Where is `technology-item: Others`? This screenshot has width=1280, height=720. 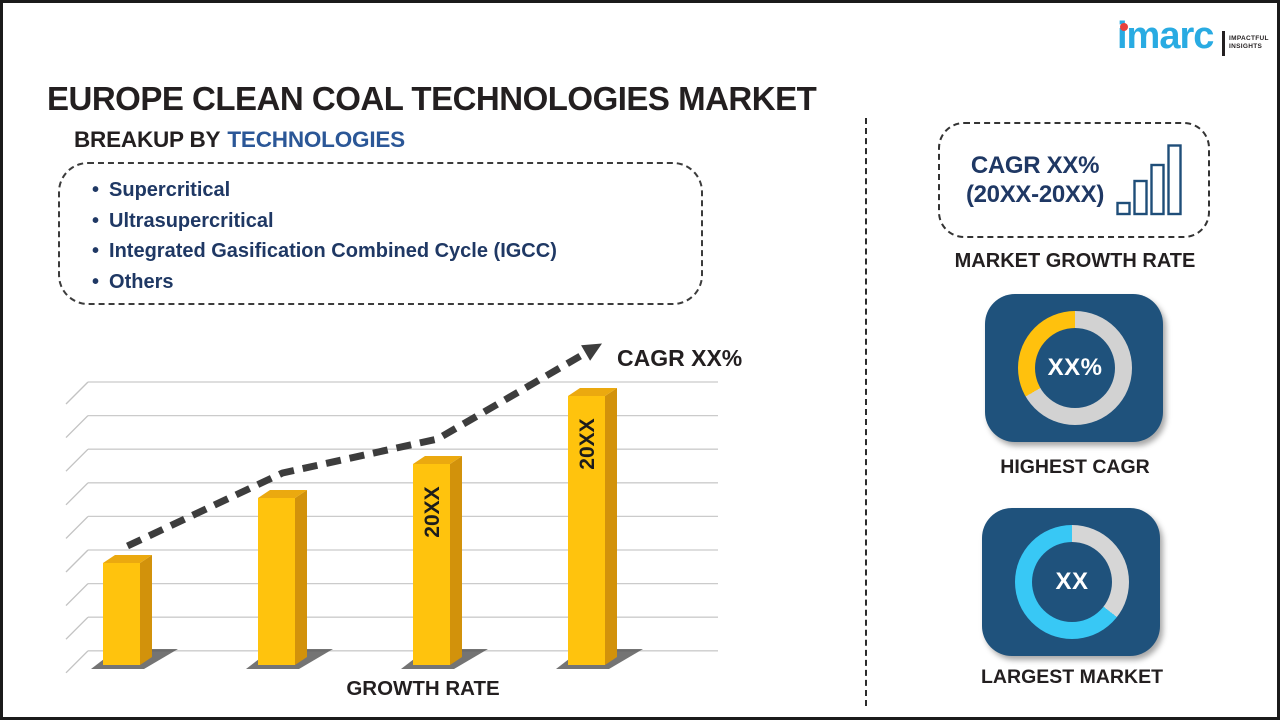 technology-item: Others is located at coordinates (396, 282).